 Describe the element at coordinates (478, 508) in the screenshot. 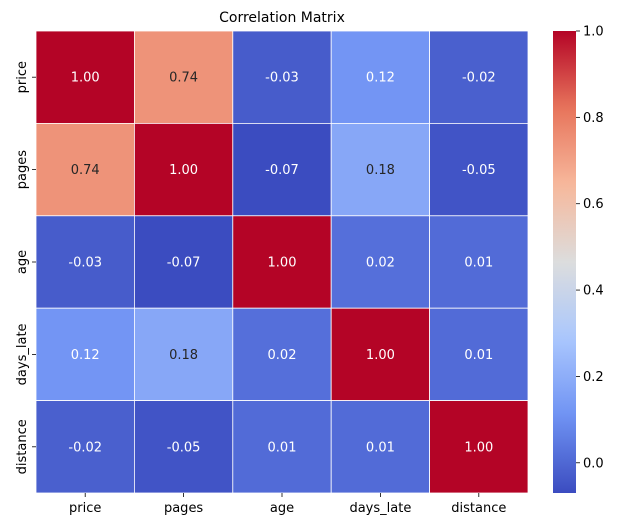

I see `x-tick-label: distance` at that location.